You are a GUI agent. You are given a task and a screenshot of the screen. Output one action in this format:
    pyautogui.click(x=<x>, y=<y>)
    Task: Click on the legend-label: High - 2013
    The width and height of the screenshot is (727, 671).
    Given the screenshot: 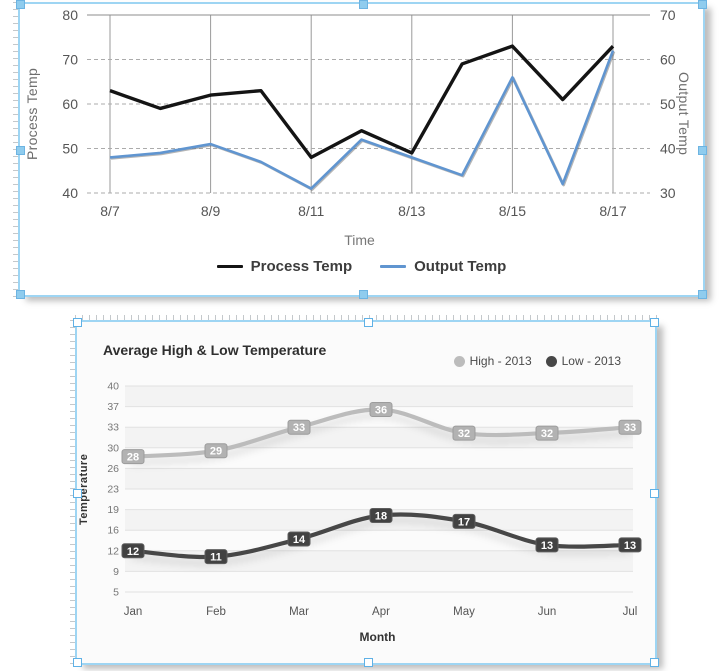 What is the action you would take?
    pyautogui.click(x=500, y=361)
    